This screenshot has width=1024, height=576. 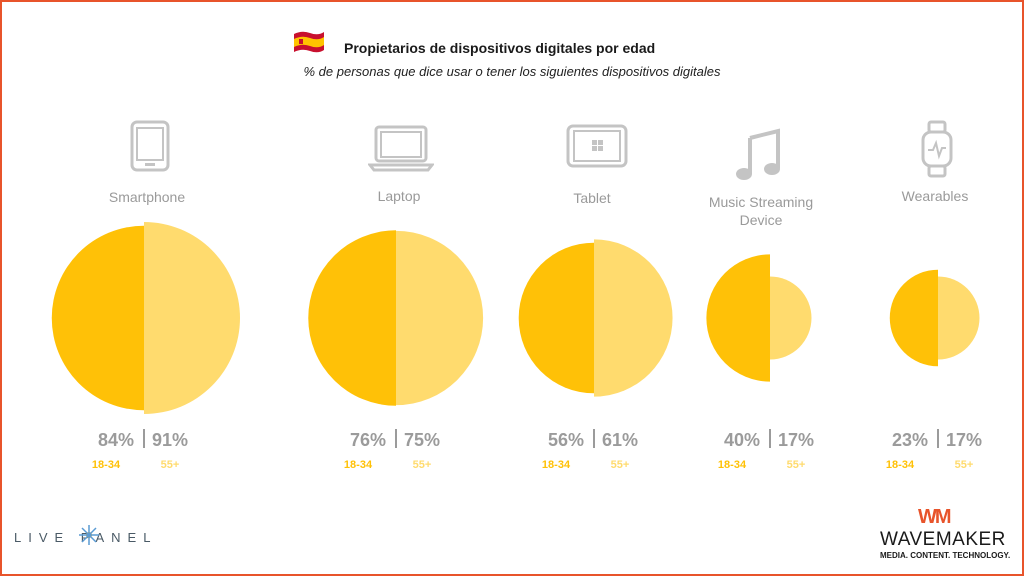 What do you see at coordinates (147, 197) in the screenshot?
I see `category-label-smartphone: Smartphone` at bounding box center [147, 197].